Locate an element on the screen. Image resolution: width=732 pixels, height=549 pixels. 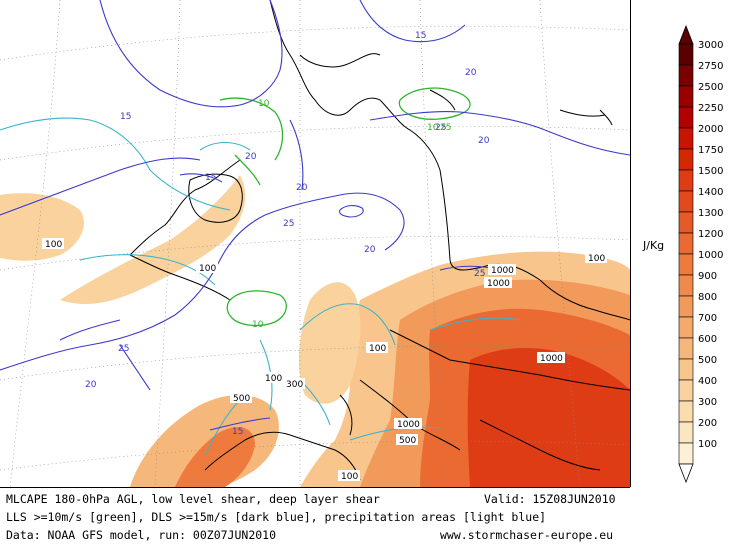
cape-area-central is located at coordinates (329, 343).